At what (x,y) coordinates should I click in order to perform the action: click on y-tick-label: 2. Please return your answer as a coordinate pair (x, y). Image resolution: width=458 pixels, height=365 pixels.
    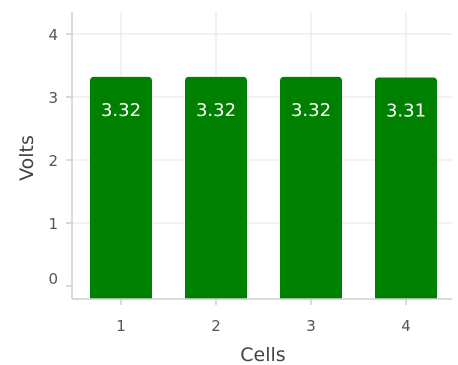
    Looking at the image, I should click on (53, 161).